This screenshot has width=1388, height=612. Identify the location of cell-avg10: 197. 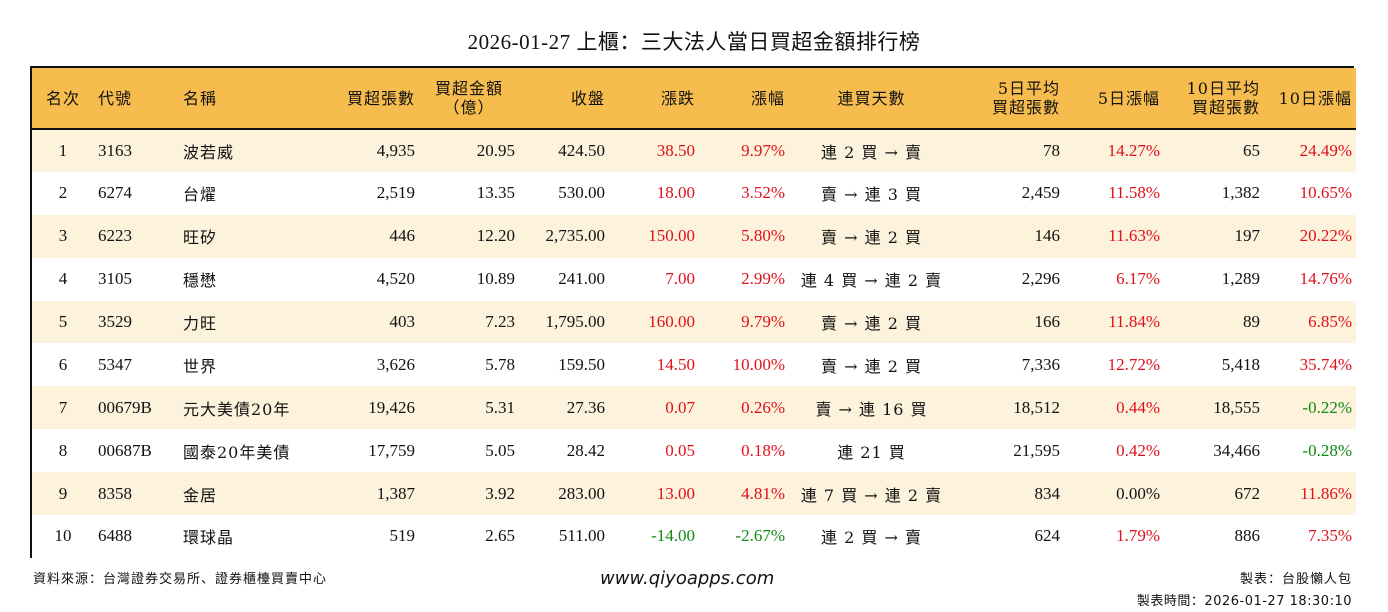
(1247, 236).